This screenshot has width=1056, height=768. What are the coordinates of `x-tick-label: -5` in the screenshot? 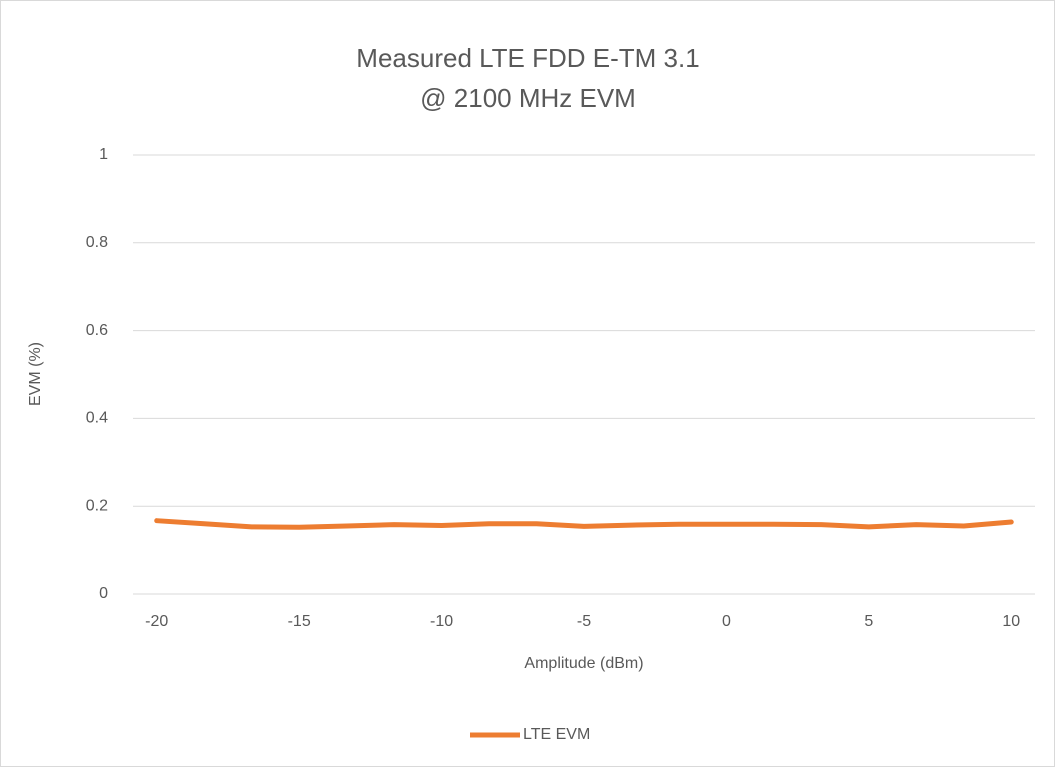 It's located at (584, 621).